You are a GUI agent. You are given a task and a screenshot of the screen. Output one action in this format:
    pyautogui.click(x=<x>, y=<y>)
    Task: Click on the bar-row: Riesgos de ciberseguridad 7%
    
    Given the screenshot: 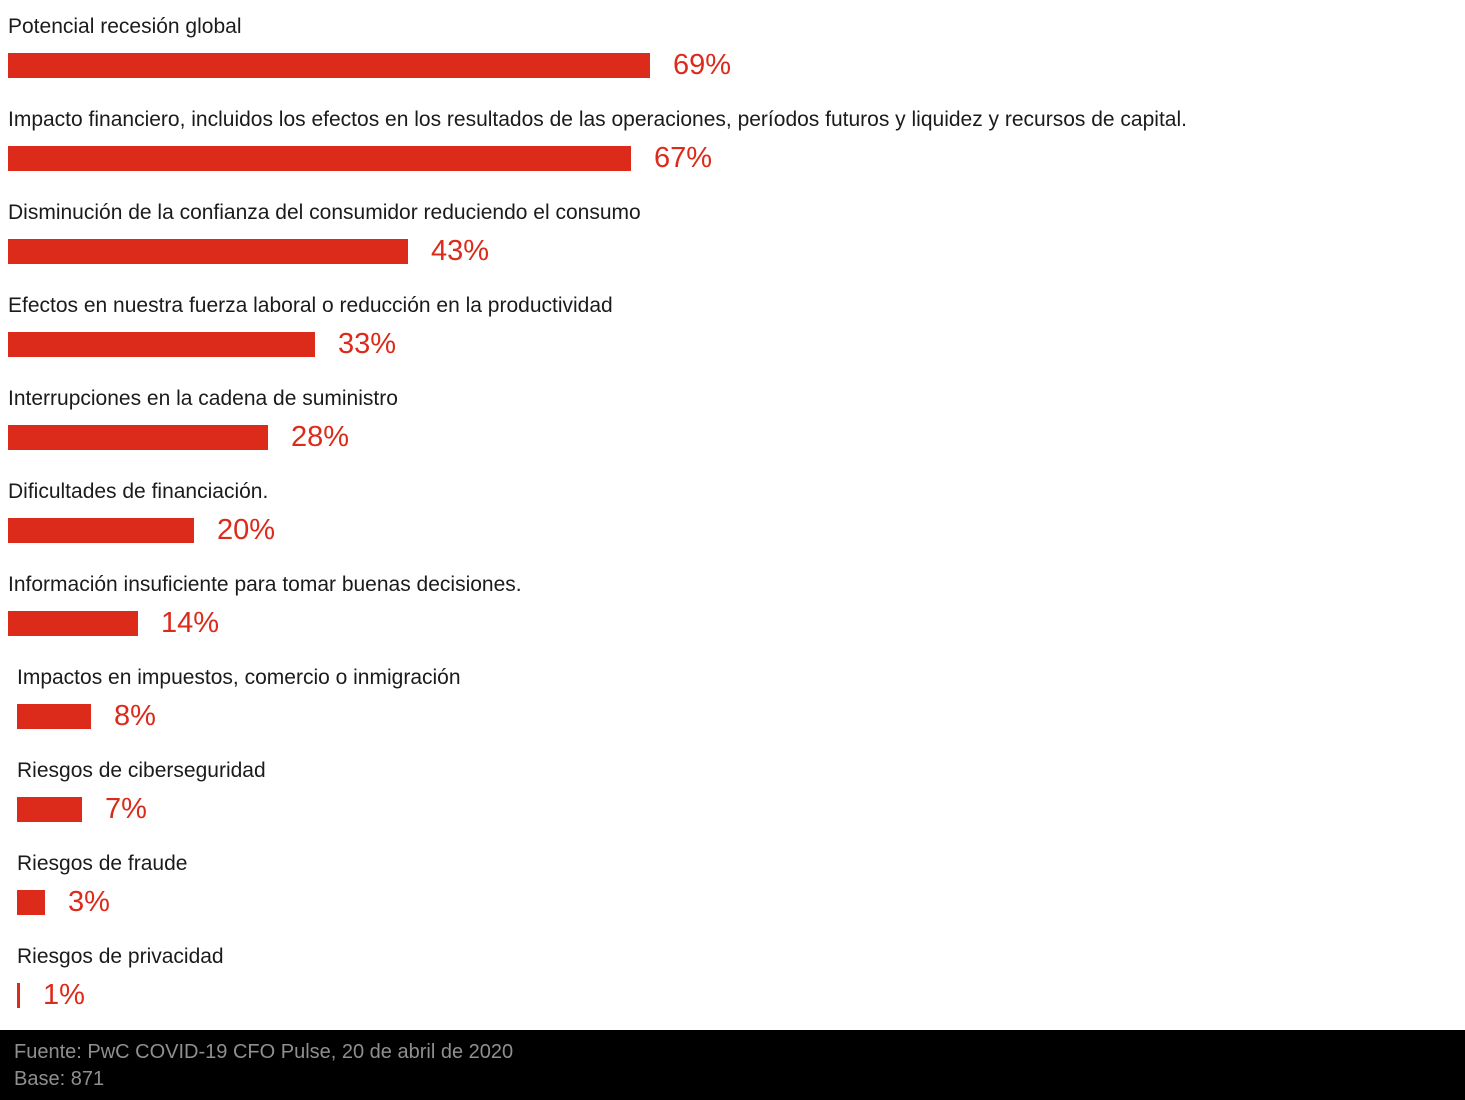 What is the action you would take?
    pyautogui.click(x=732, y=791)
    